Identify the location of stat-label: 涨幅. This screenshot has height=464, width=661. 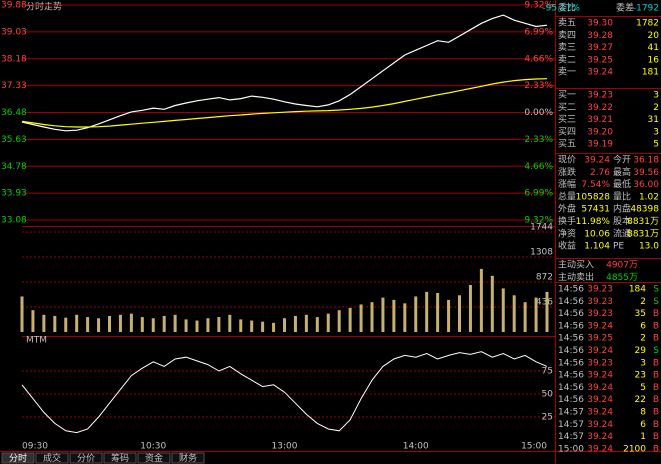
(567, 184).